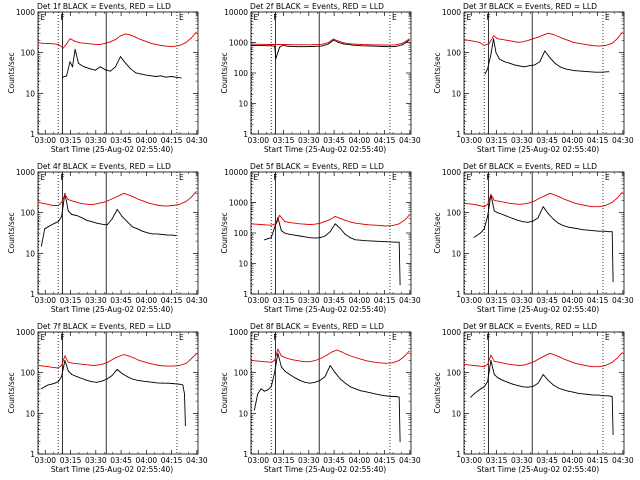 The image size is (640, 480). What do you see at coordinates (330, 49) in the screenshot?
I see `series-events-line` at bounding box center [330, 49].